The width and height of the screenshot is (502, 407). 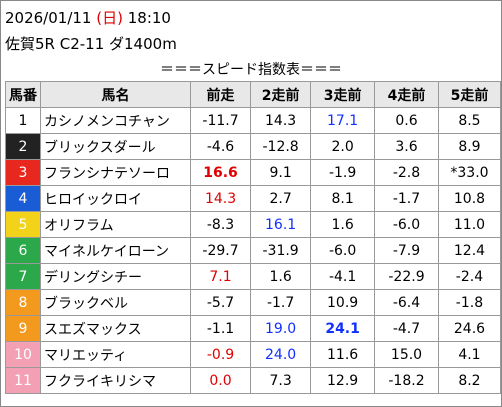 I want to click on speed-index: -11.7, so click(x=221, y=120).